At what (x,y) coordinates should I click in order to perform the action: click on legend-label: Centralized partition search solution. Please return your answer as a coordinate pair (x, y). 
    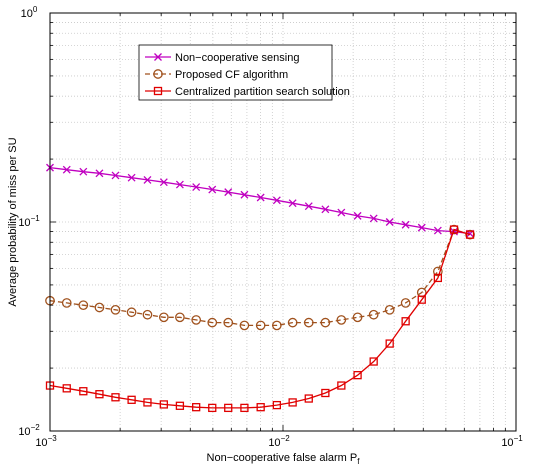
    Looking at the image, I should click on (262, 92).